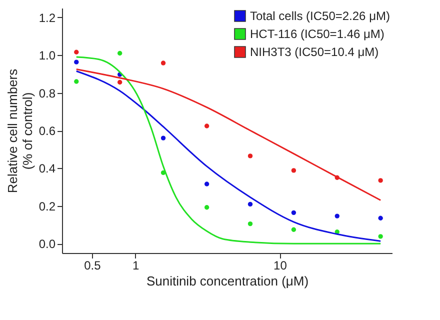  Describe the element at coordinates (47, 169) in the screenshot. I see `y-tick-label: 0.4` at that location.